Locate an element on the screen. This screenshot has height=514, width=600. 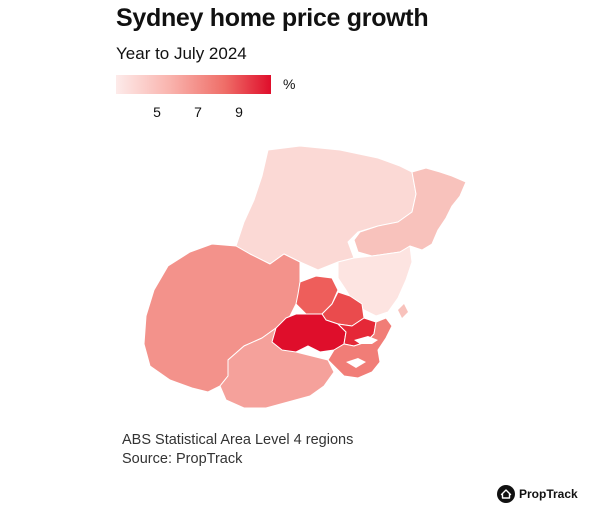
color-legend: % 5 7 9 is located at coordinates (211, 100).